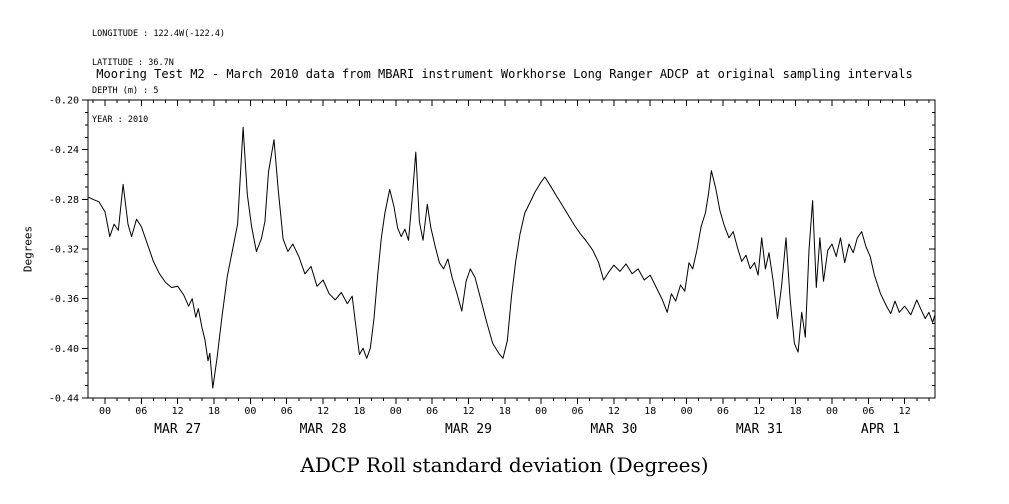  I want to click on y-tick-label: -0.40, so click(64, 349).